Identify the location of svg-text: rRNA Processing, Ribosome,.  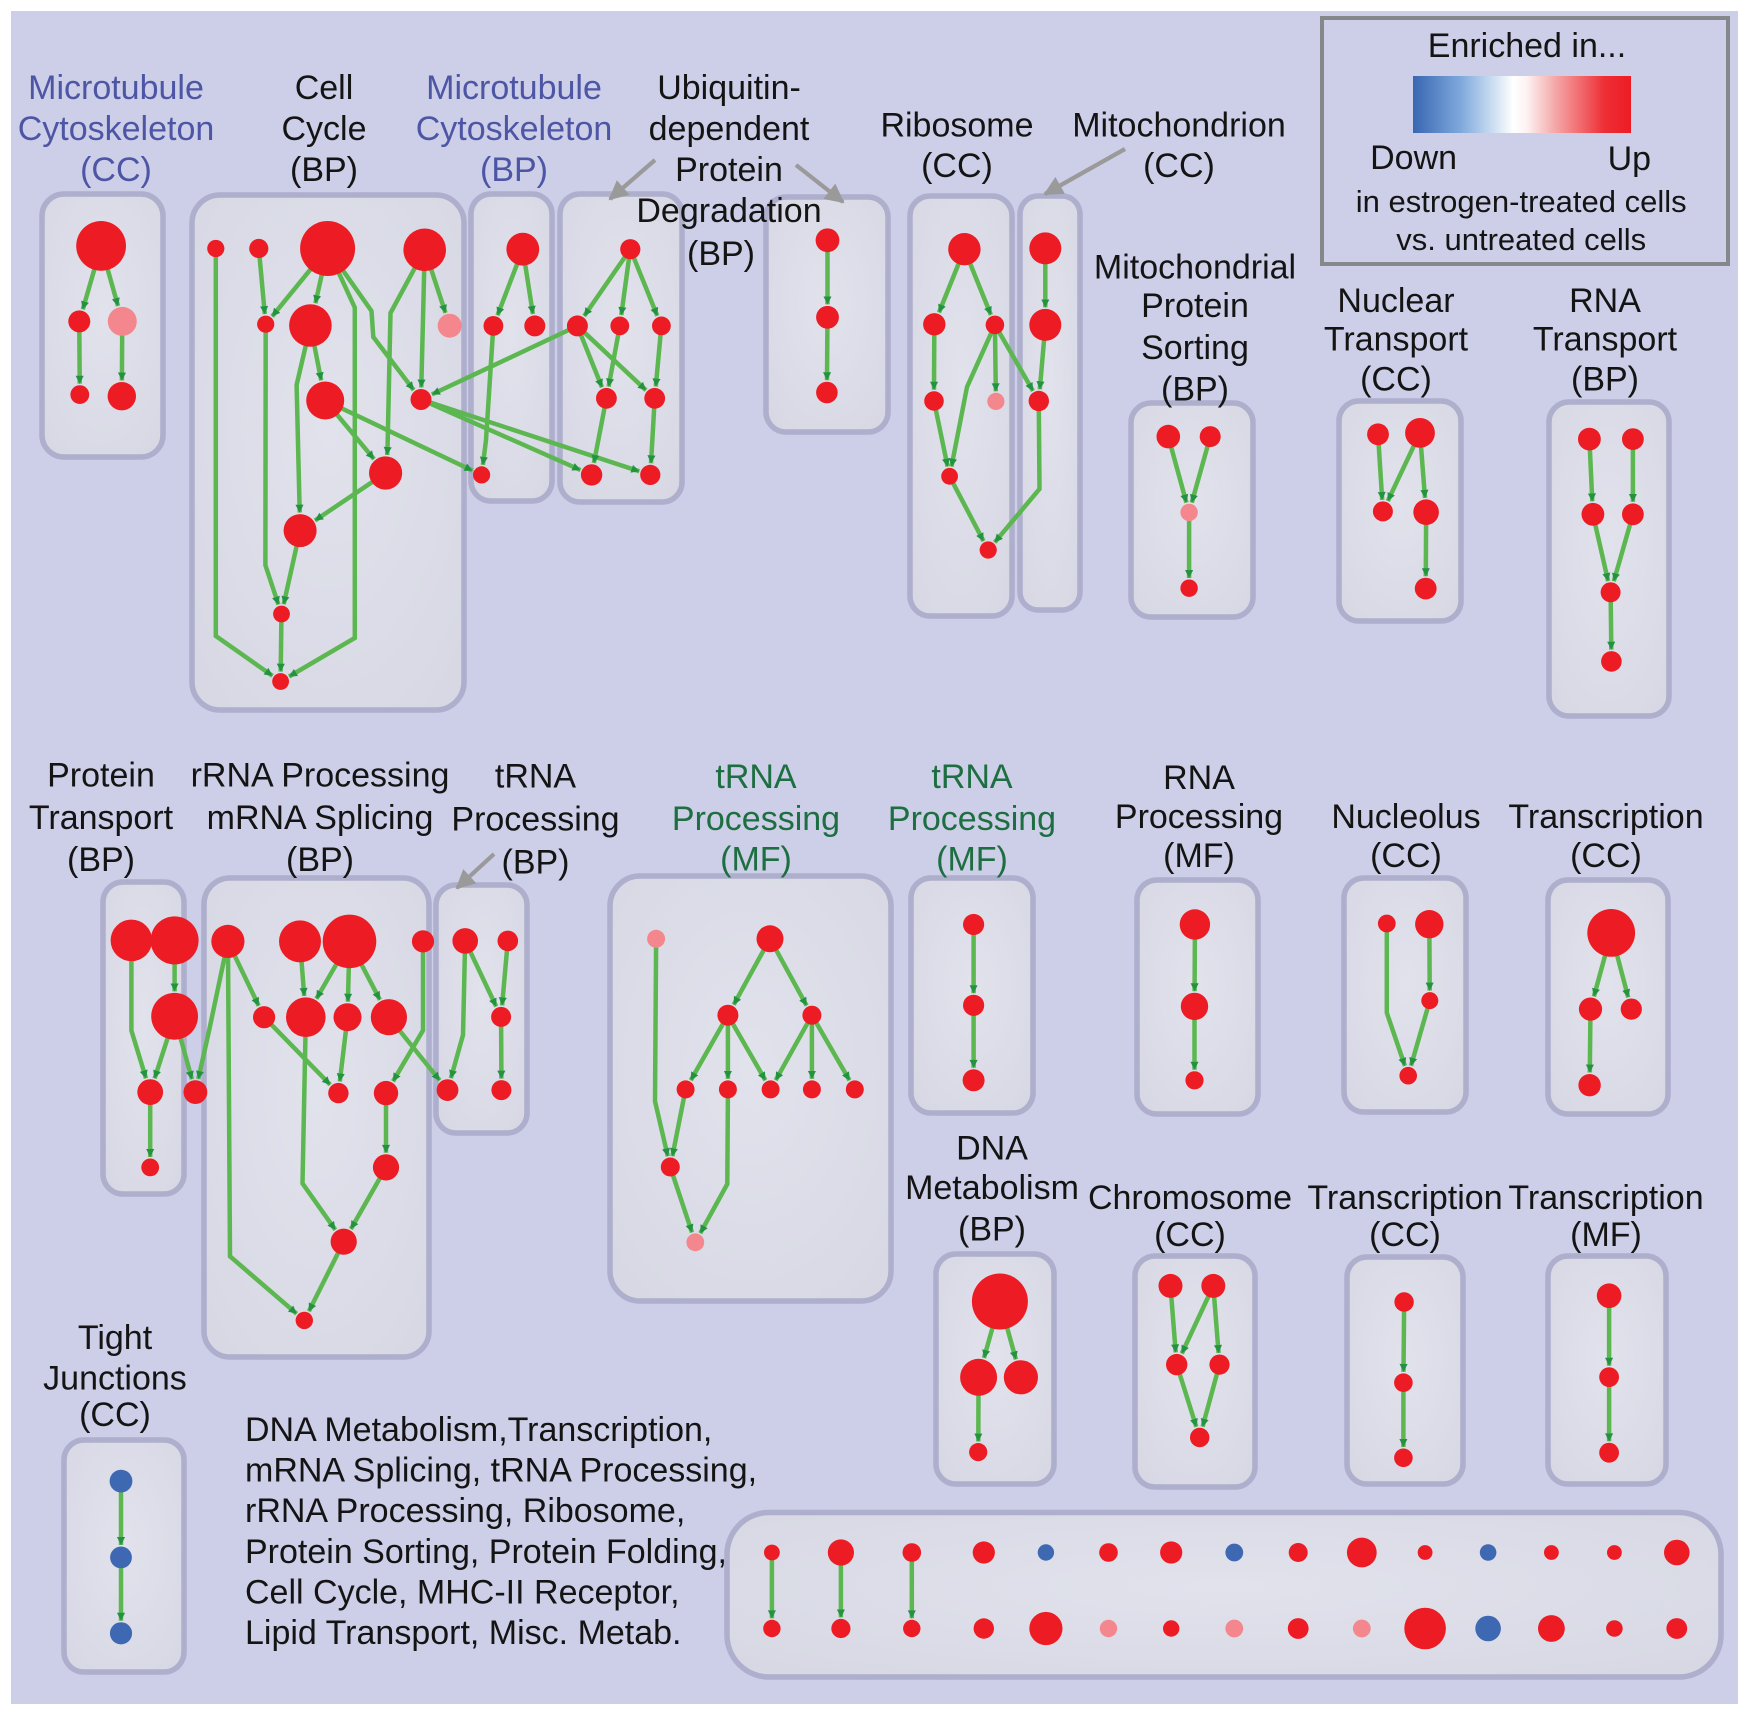
(465, 1511).